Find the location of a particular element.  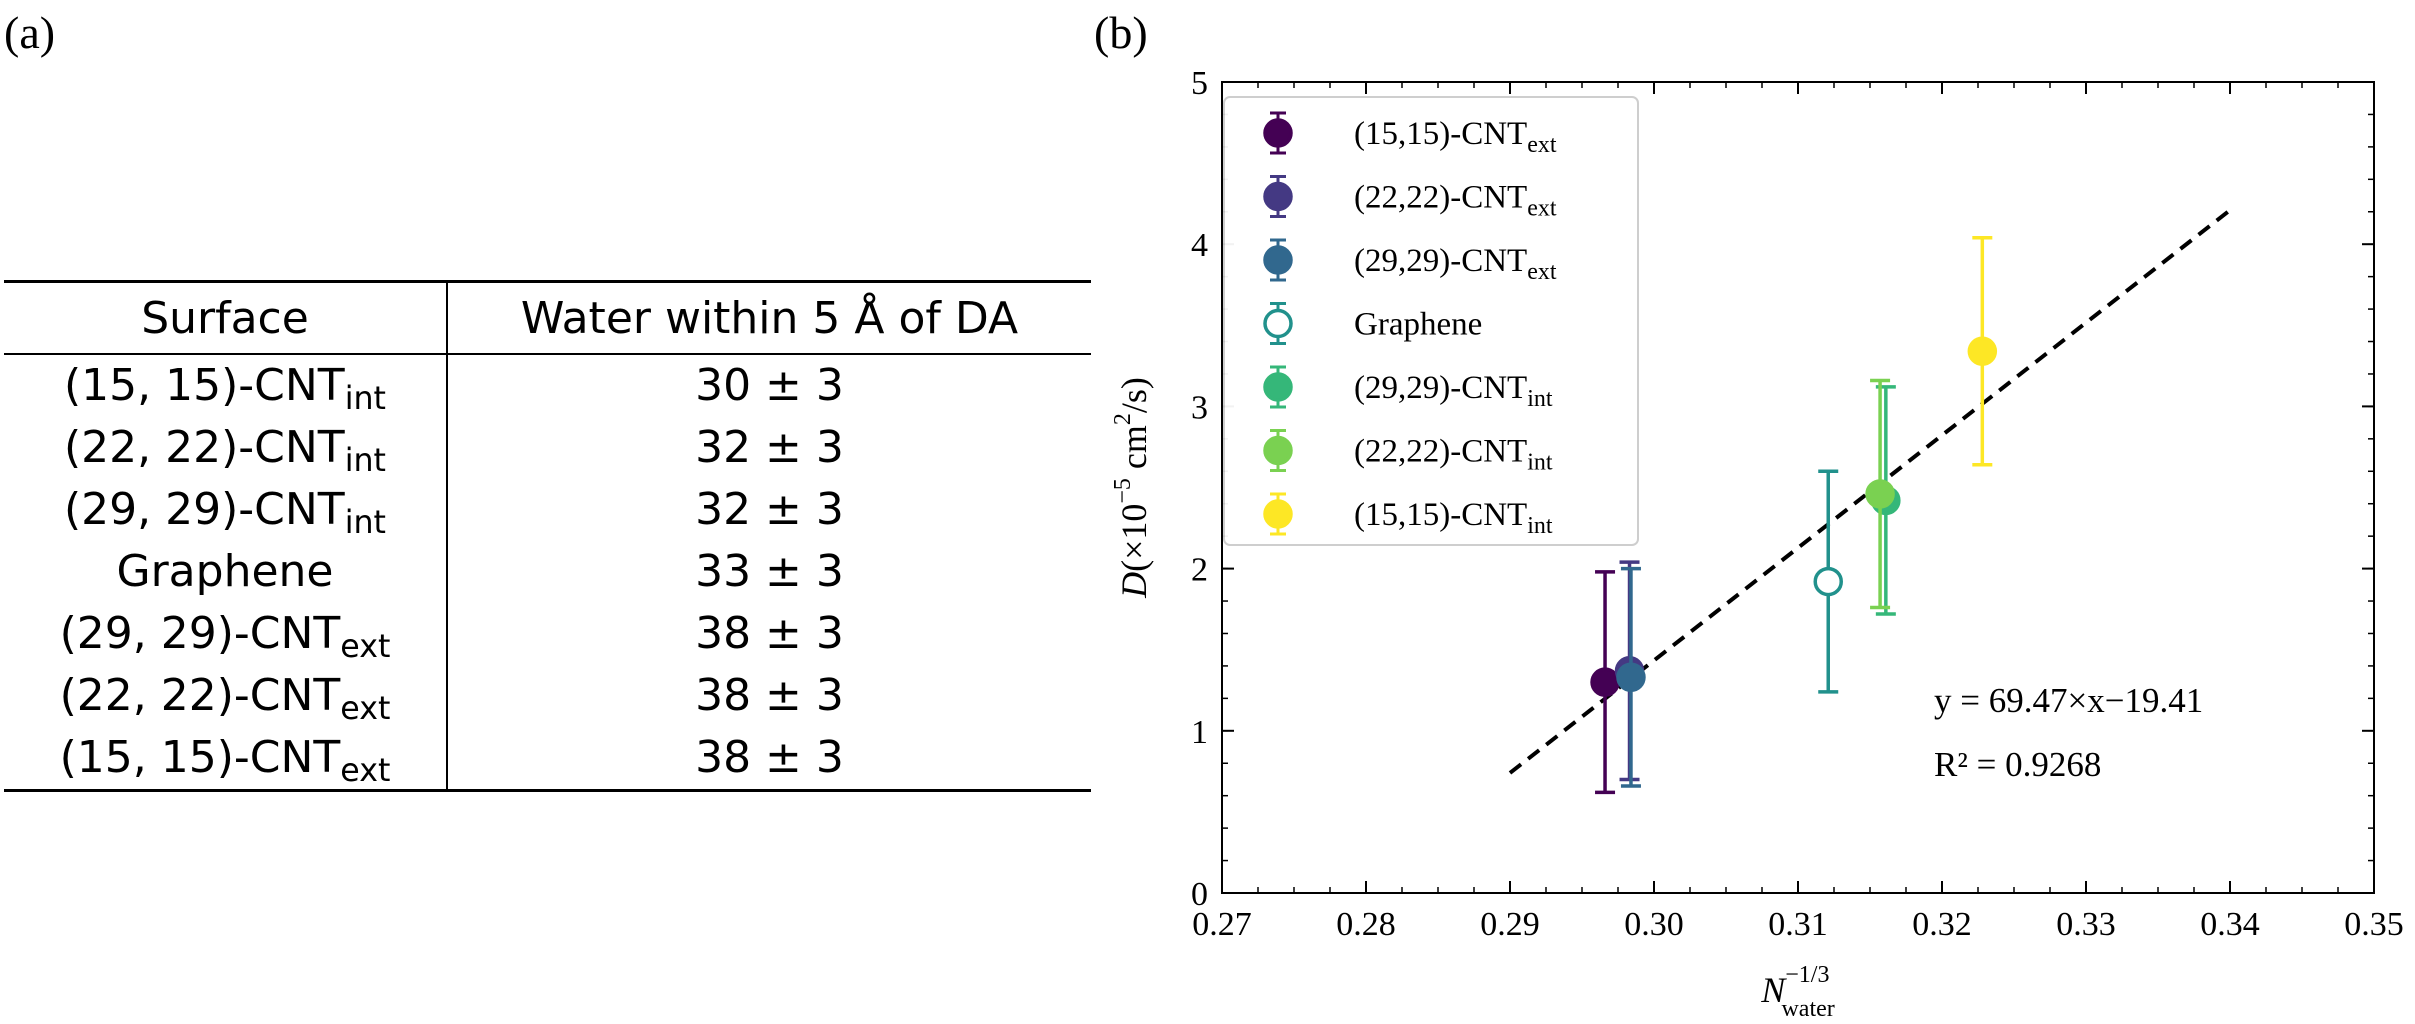

legend-label: (22,22)-CNText is located at coordinates (1455, 201).